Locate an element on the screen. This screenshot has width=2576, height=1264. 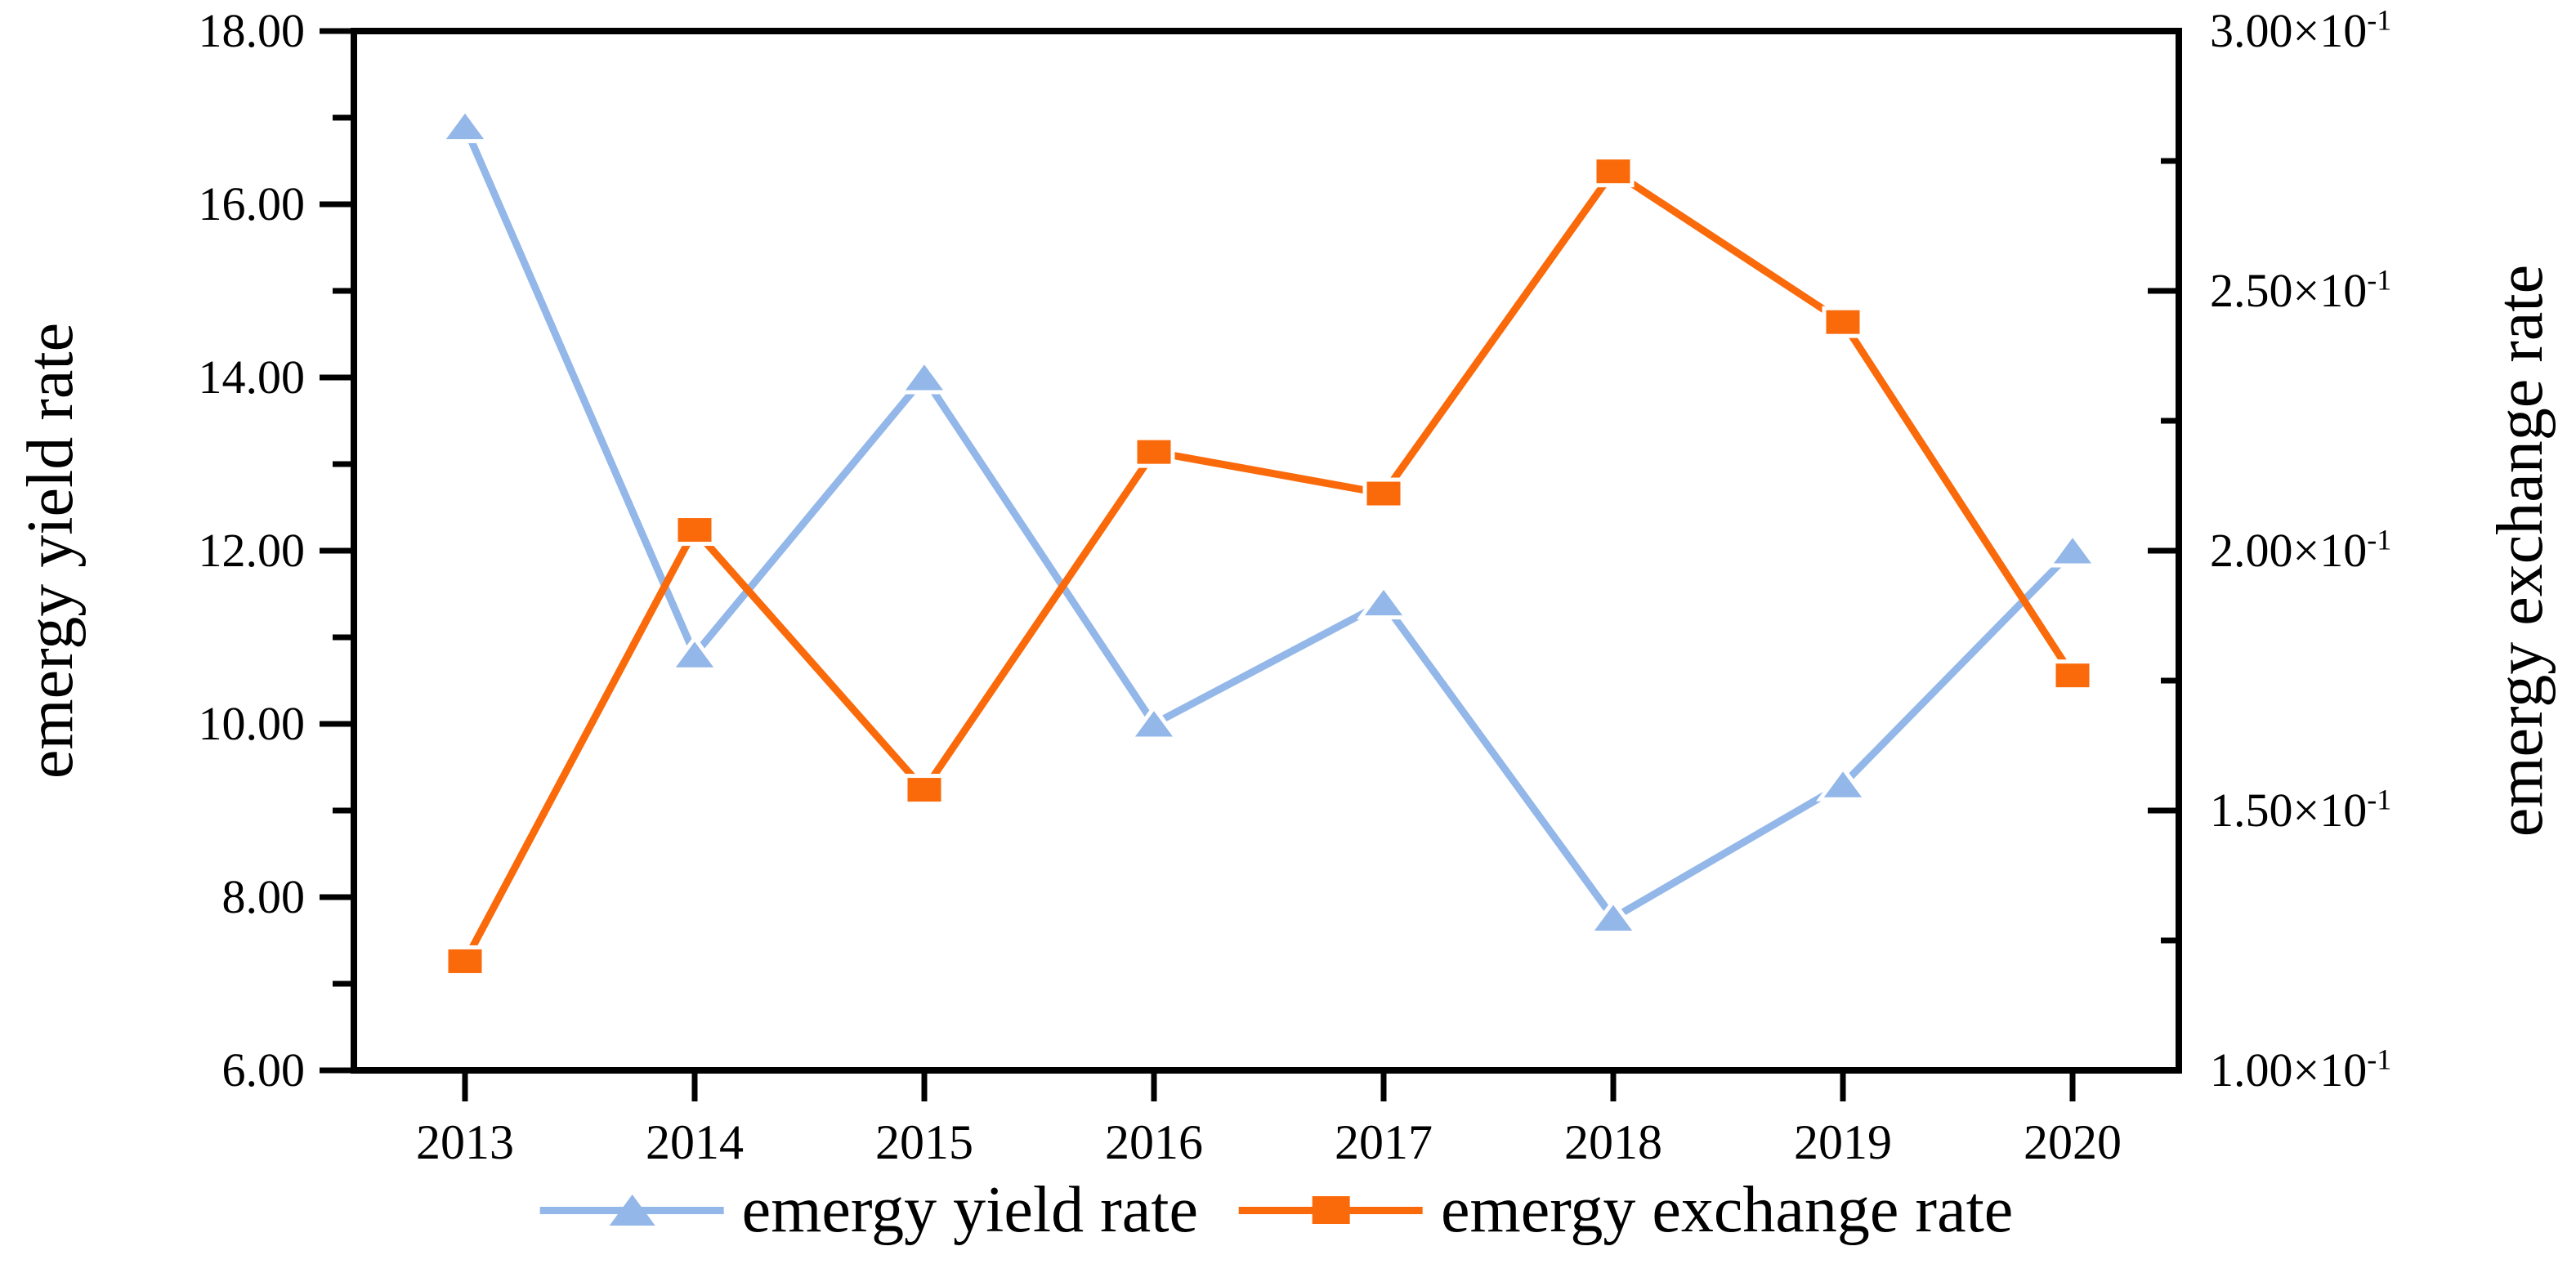
right-axis-tick-label: 3.00×10⁻¹ is located at coordinates (2301, 30).